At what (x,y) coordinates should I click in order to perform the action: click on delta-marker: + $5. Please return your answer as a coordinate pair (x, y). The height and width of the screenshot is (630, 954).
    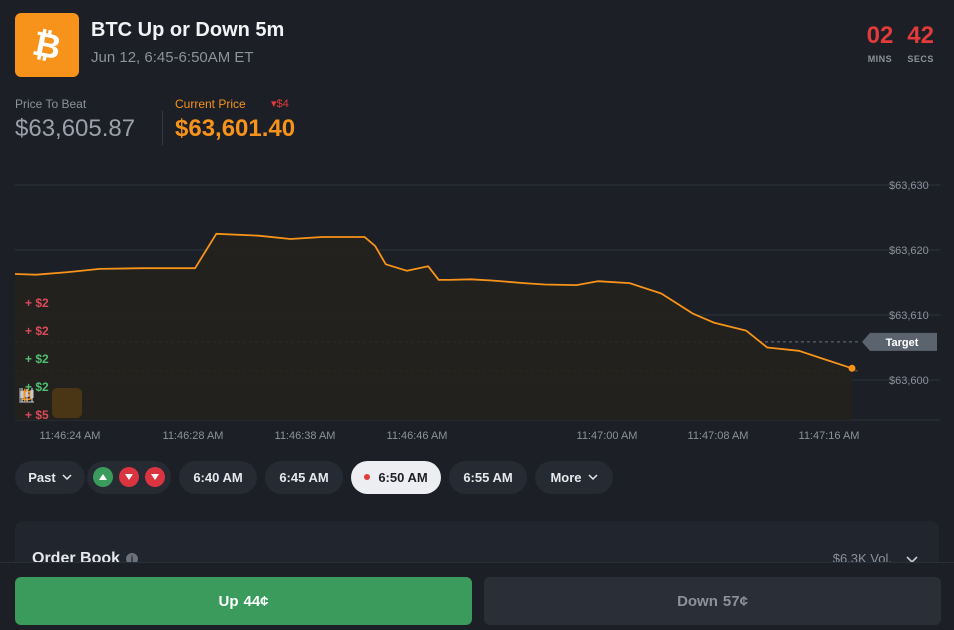
    Looking at the image, I should click on (37, 415).